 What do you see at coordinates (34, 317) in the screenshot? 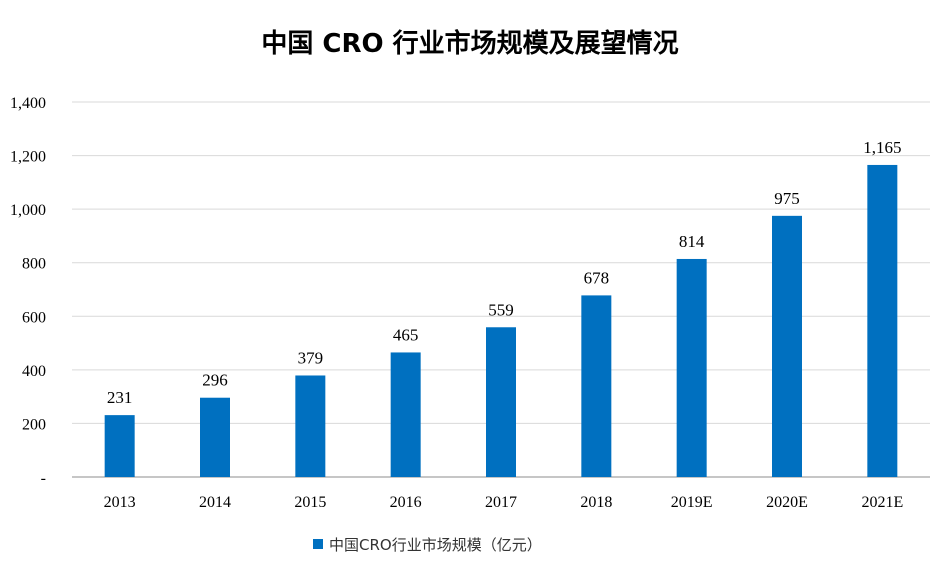
I see `y-tick-label: 600` at bounding box center [34, 317].